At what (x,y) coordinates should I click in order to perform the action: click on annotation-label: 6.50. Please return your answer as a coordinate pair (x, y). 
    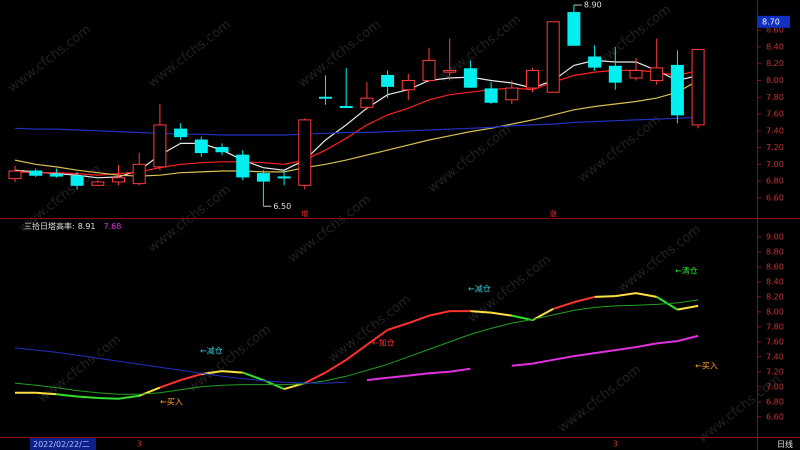
    Looking at the image, I should click on (282, 206).